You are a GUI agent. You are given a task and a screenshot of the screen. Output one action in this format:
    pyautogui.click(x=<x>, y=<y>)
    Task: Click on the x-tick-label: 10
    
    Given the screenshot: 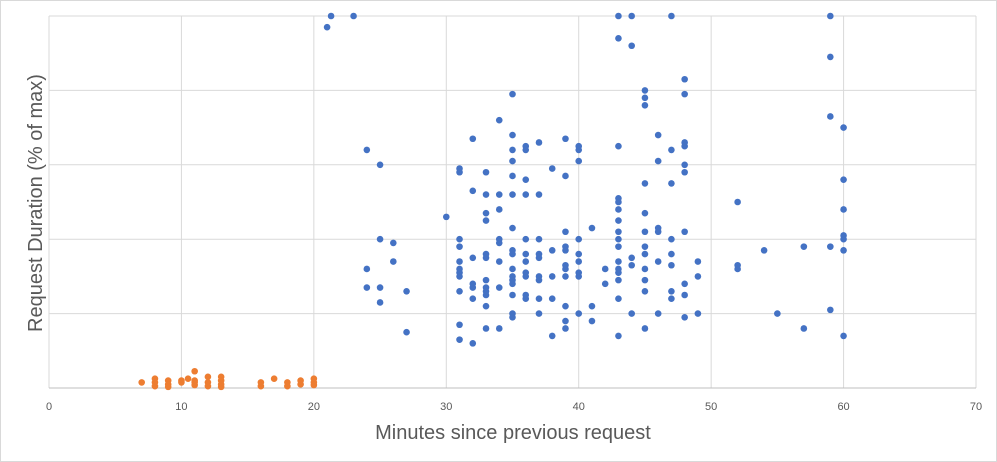 What is the action you would take?
    pyautogui.click(x=181, y=407)
    